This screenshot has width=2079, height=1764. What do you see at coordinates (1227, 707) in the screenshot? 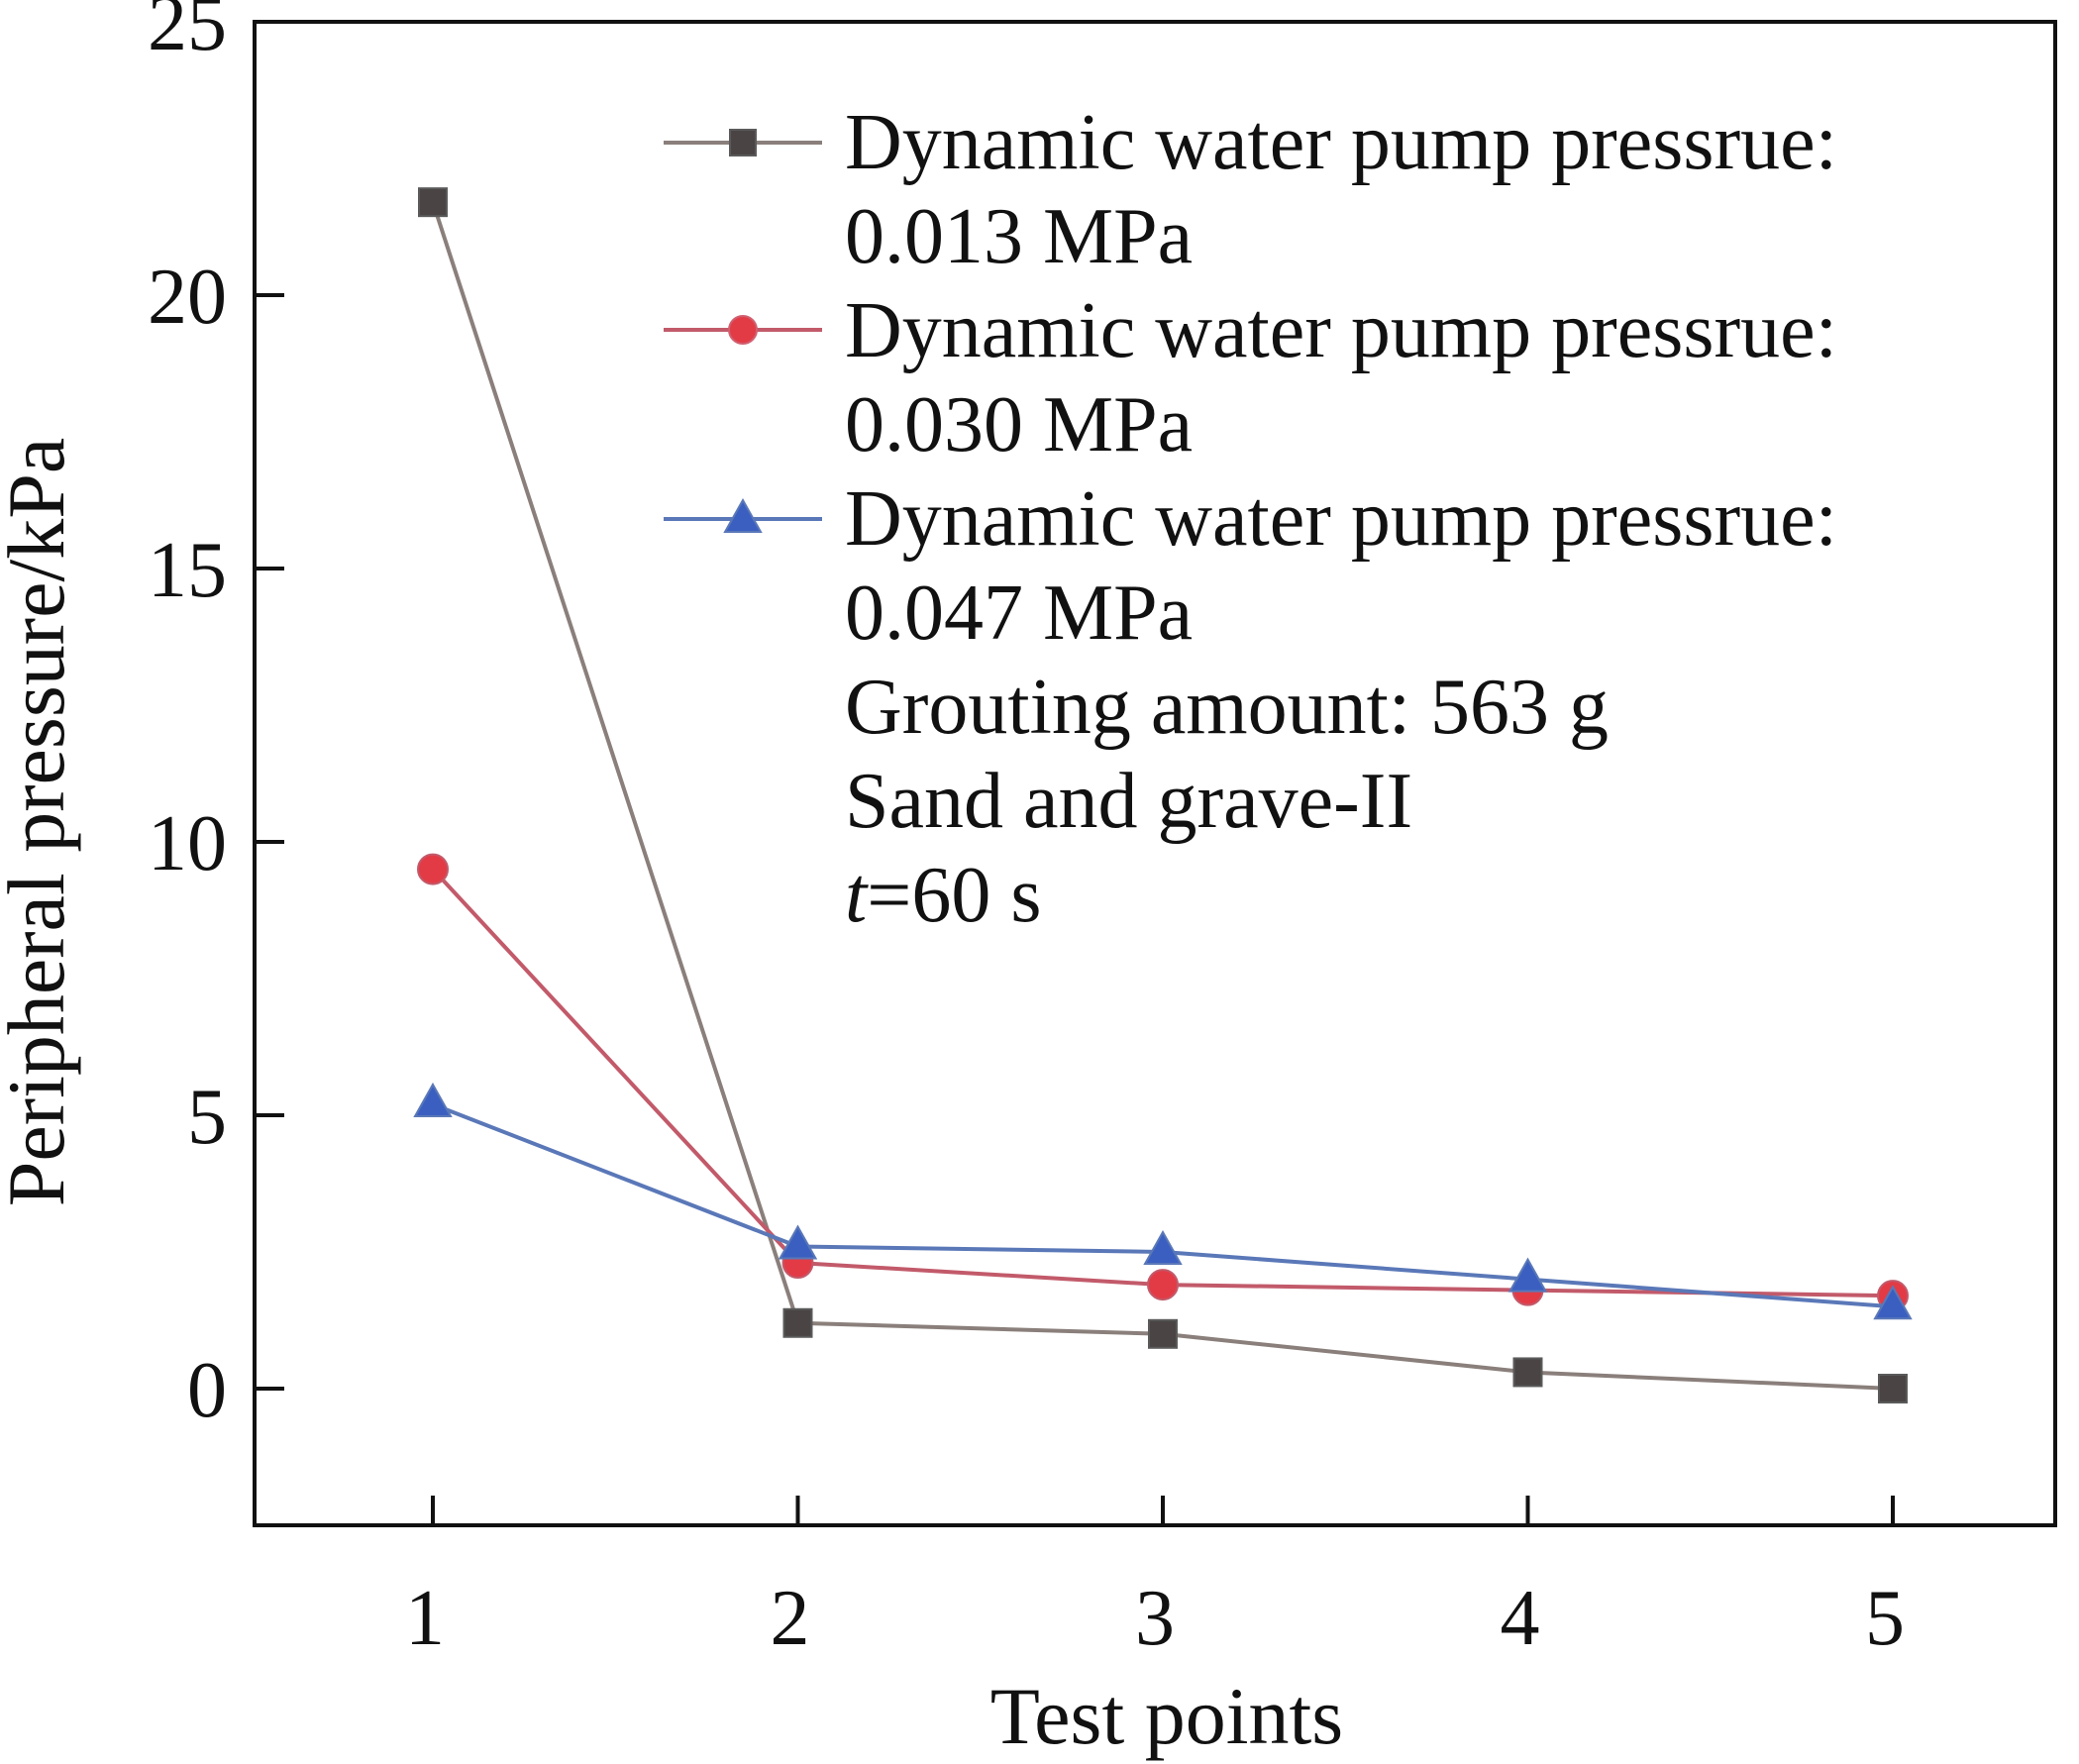
I see `annotation-grouting: Grouting amount: 563 g` at bounding box center [1227, 707].